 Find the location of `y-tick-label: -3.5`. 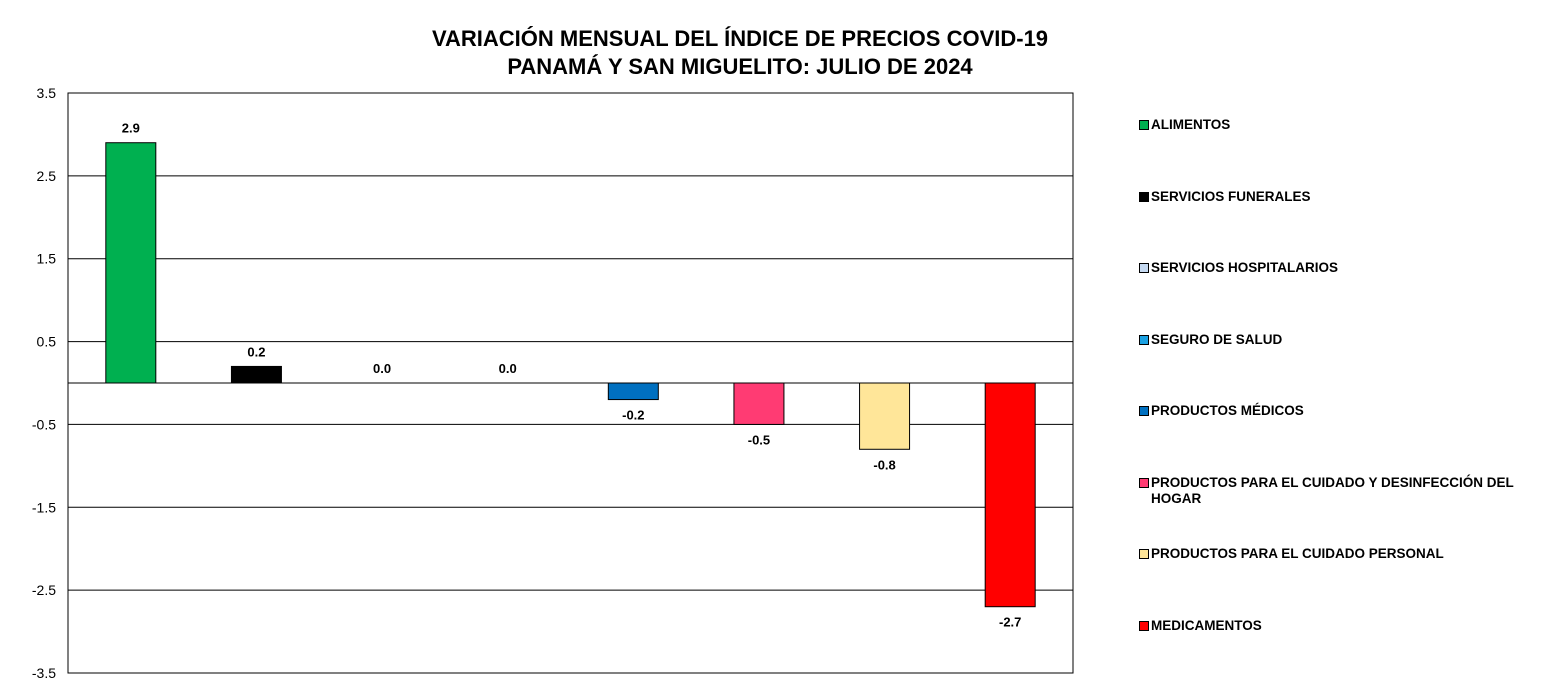

y-tick-label: -3.5 is located at coordinates (44, 673).